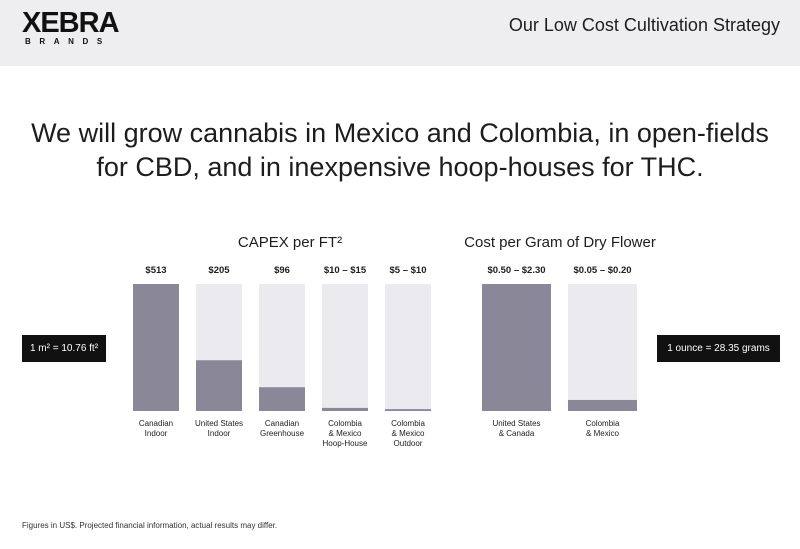 Image resolution: width=800 pixels, height=549 pixels. What do you see at coordinates (282, 428) in the screenshot?
I see `capex-category-label-2: Canadian Greenhouse` at bounding box center [282, 428].